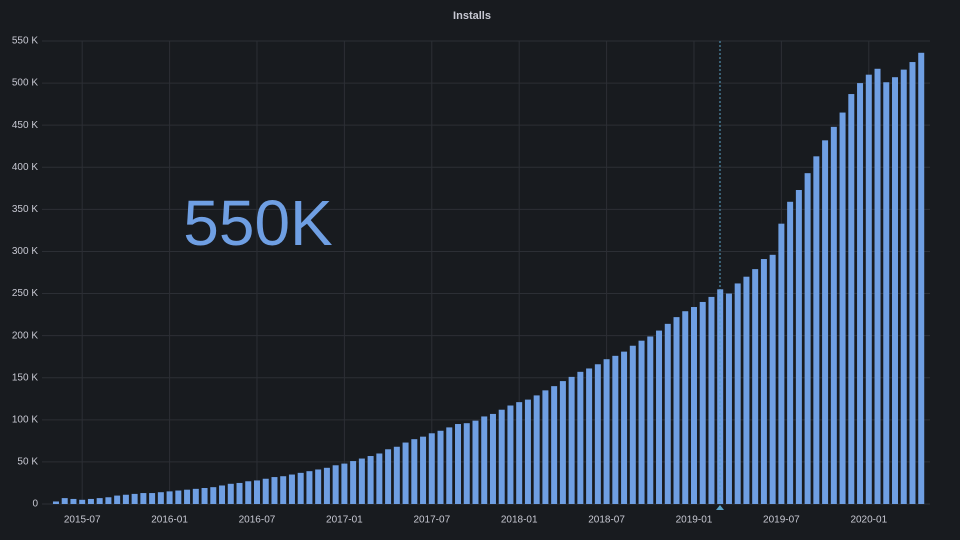 Image resolution: width=960 pixels, height=540 pixels. I want to click on x-tick-label: 2018-01, so click(519, 520).